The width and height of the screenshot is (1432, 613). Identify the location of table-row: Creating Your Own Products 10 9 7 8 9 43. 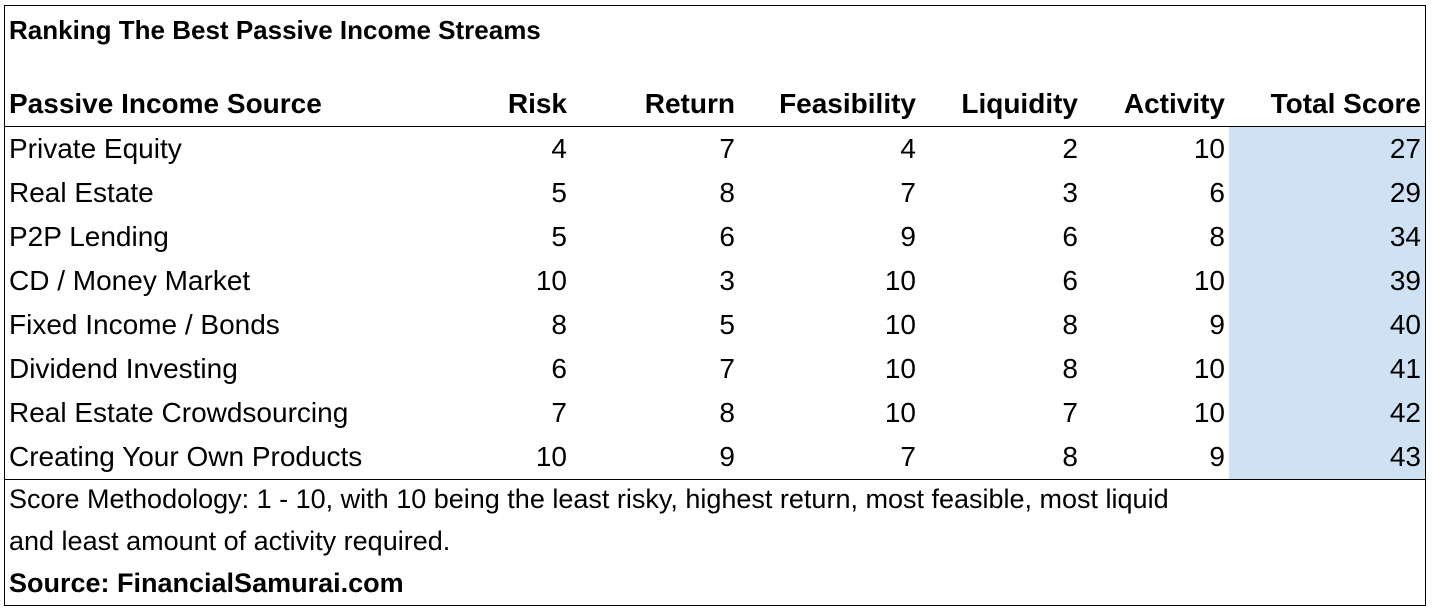
(715, 457).